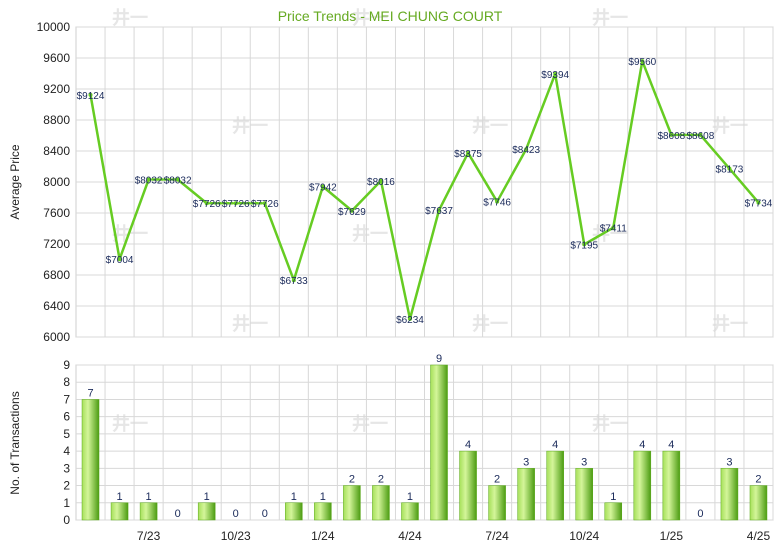 The height and width of the screenshot is (550, 780). I want to click on price-point-label: $7734, so click(759, 204).